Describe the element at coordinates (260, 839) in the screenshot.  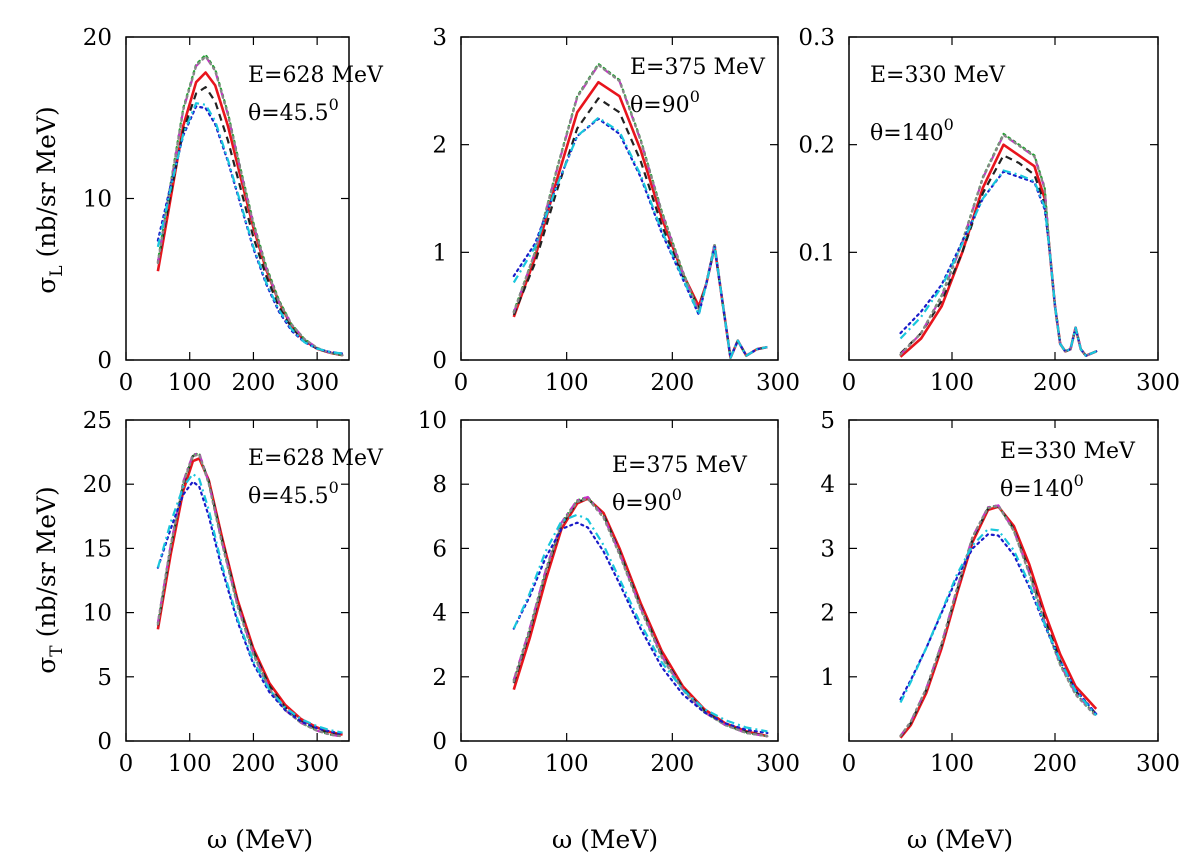
I see `xlabel-col1: ω (MeV)` at that location.